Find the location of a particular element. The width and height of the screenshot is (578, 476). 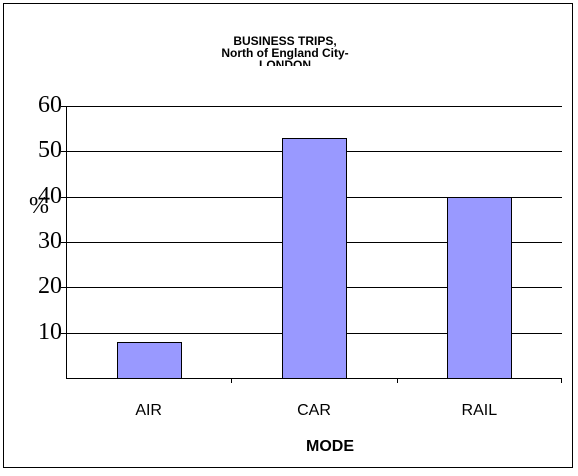

y-tick-label: 50 is located at coordinates (50, 149).